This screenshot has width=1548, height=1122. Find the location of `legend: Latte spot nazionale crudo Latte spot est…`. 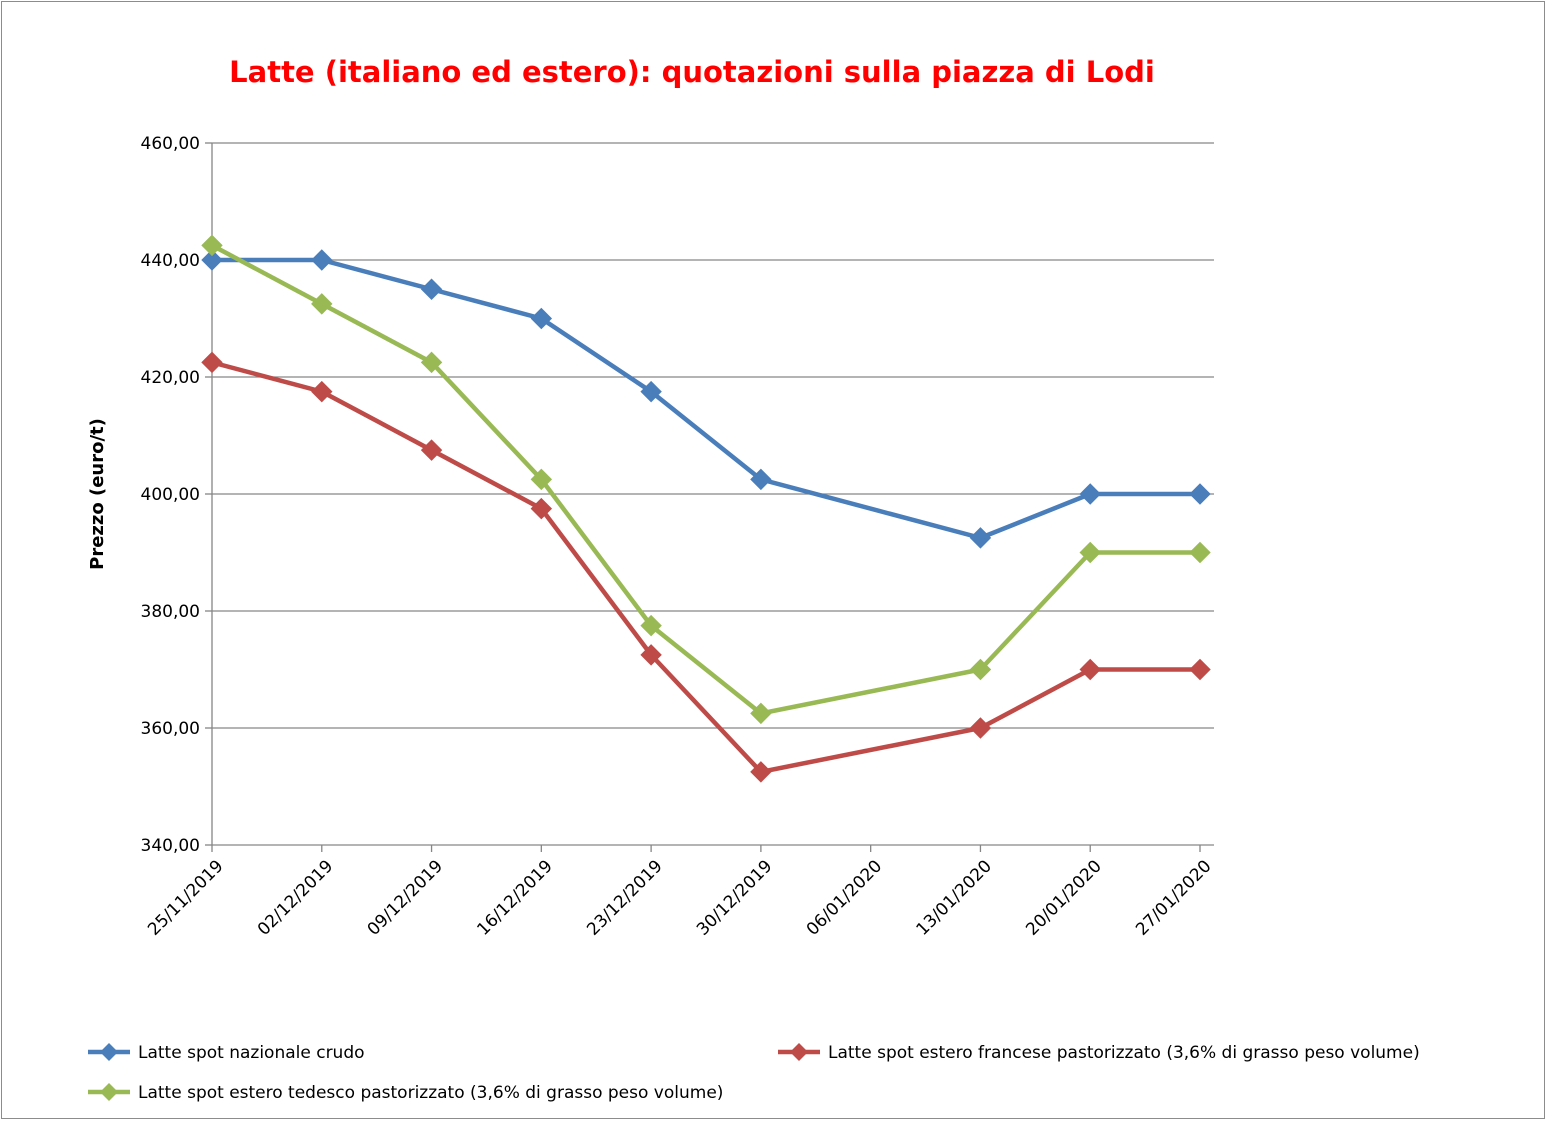

legend: Latte spot nazionale crudo Latte spot est… is located at coordinates (754, 1073).